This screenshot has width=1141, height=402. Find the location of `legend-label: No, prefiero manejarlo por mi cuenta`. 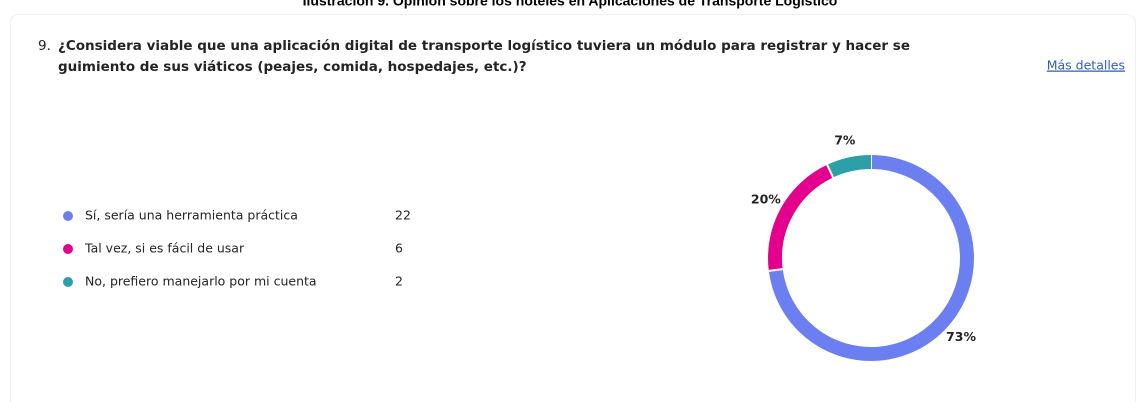

legend-label: No, prefiero manejarlo por mi cuenta is located at coordinates (201, 281).